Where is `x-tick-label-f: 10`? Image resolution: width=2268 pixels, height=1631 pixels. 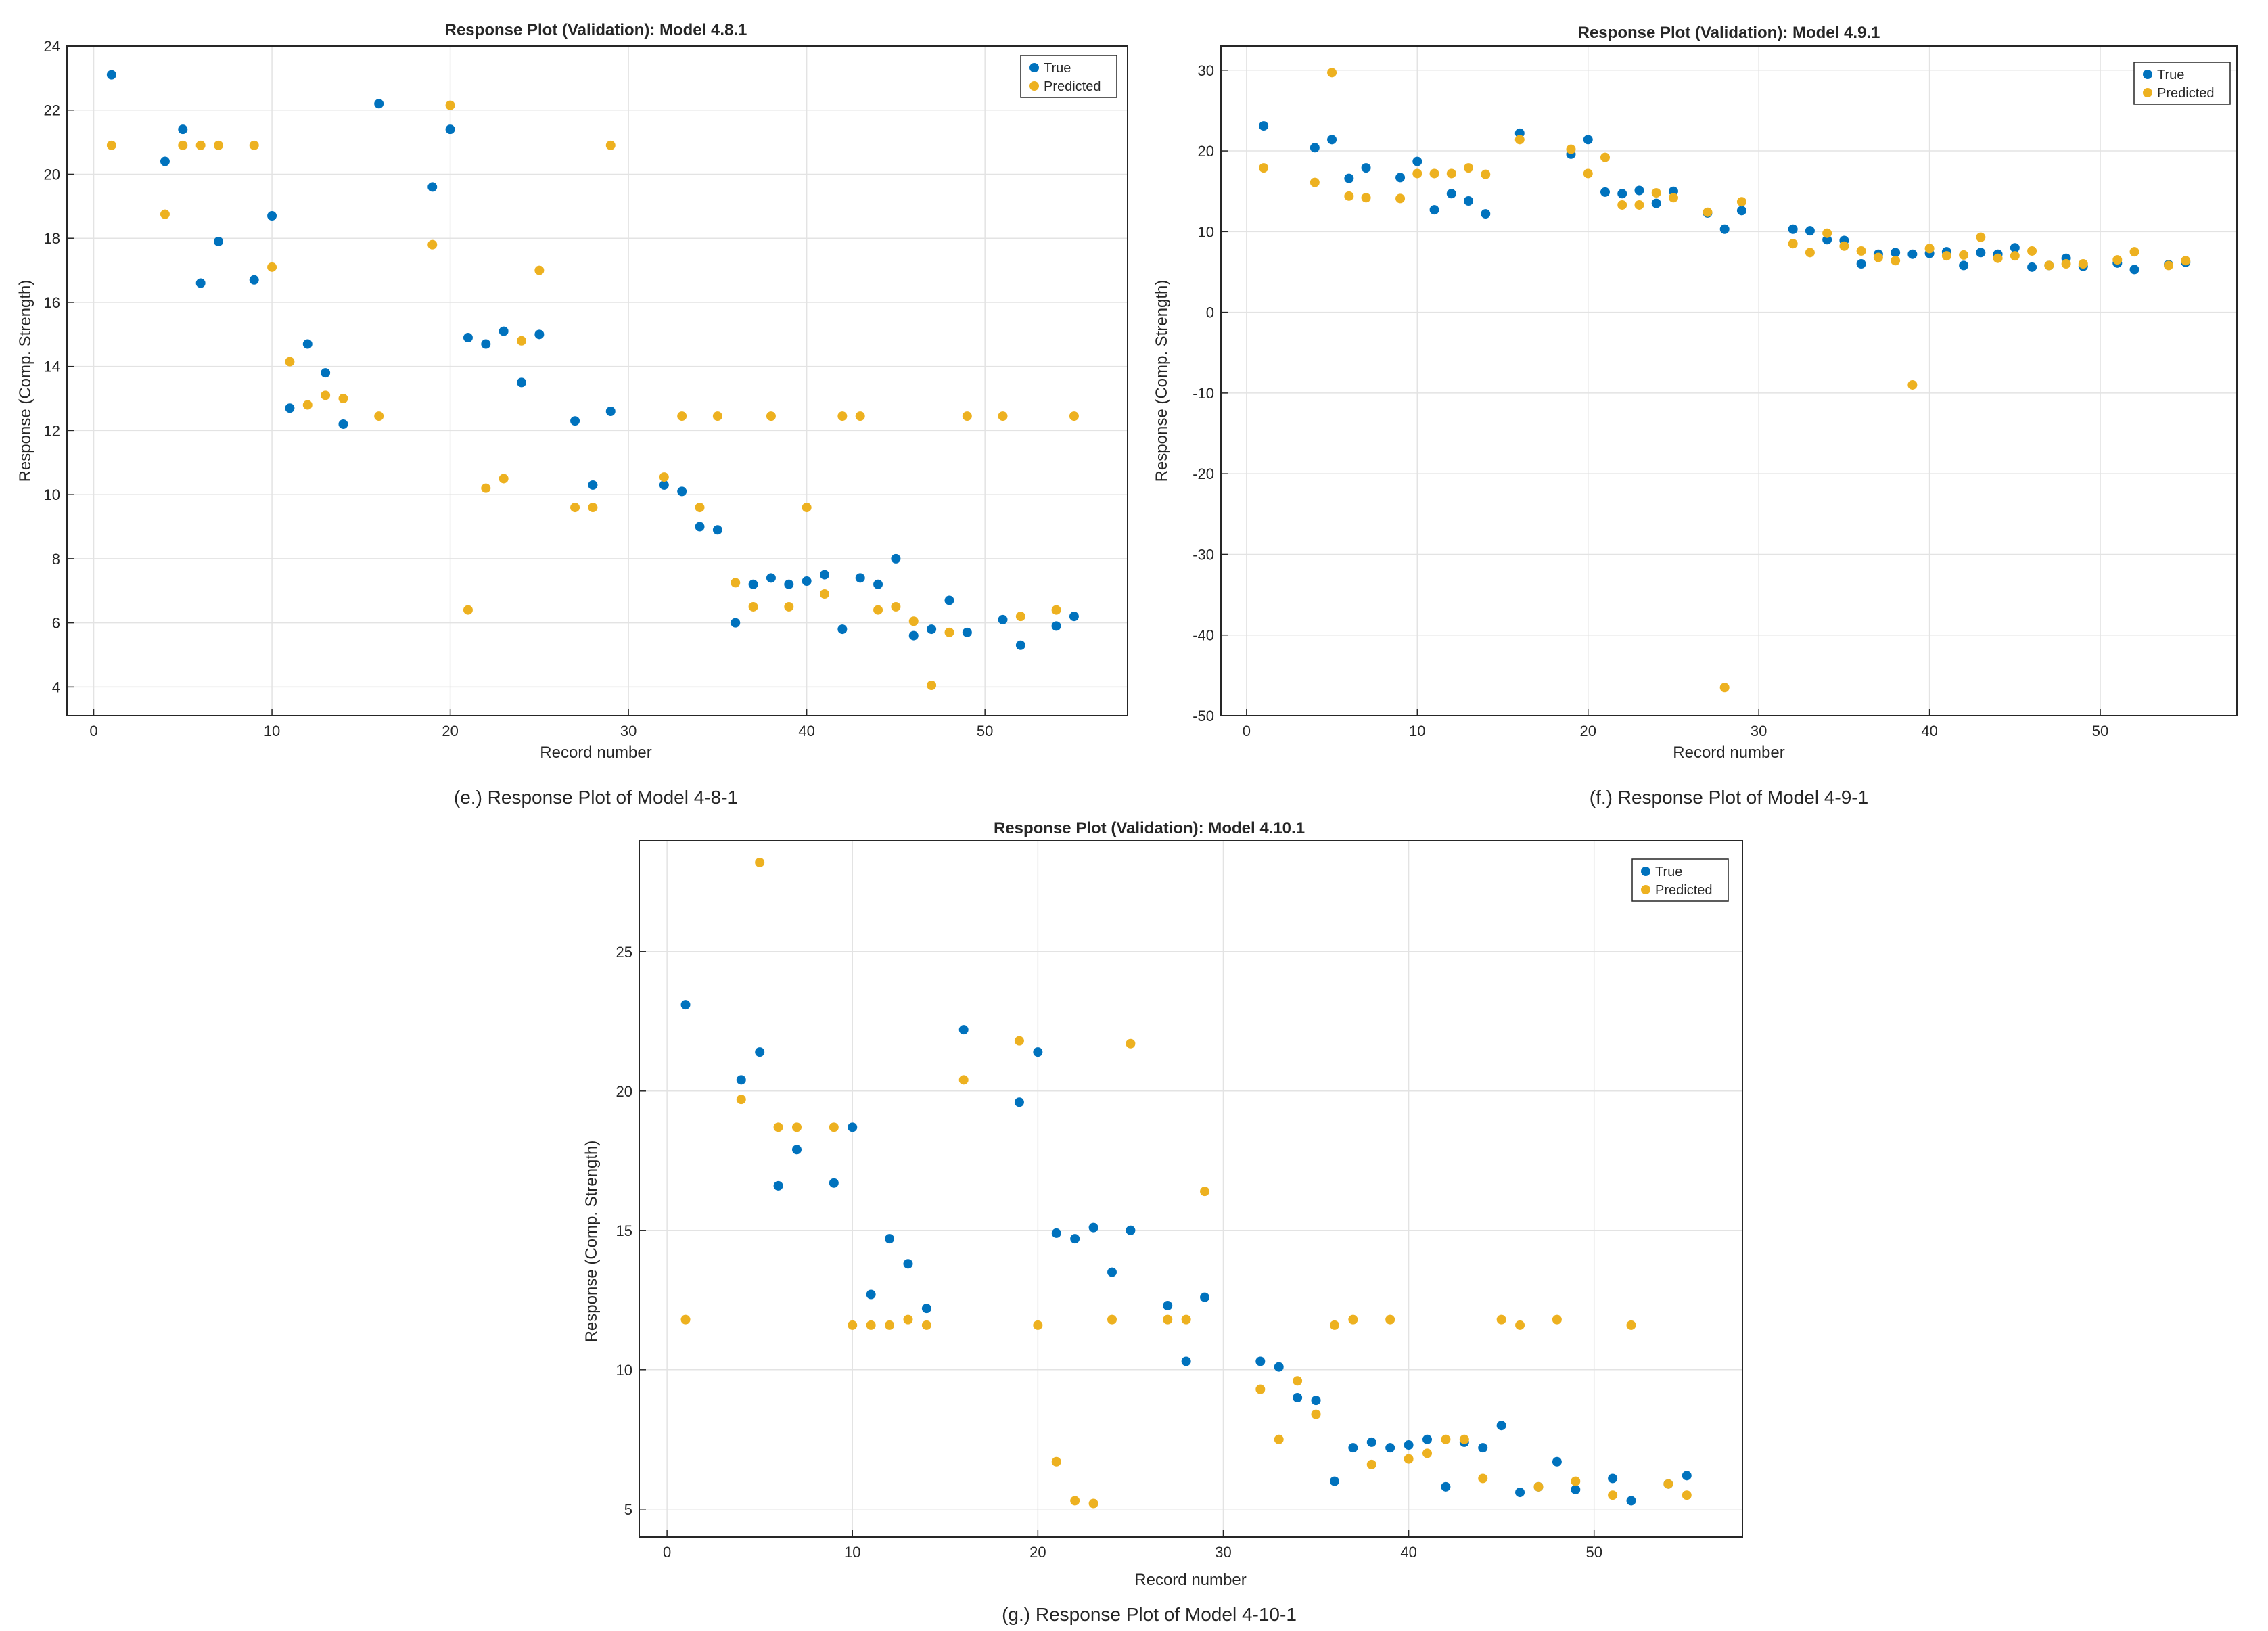
x-tick-label-f: 10 is located at coordinates (1417, 730).